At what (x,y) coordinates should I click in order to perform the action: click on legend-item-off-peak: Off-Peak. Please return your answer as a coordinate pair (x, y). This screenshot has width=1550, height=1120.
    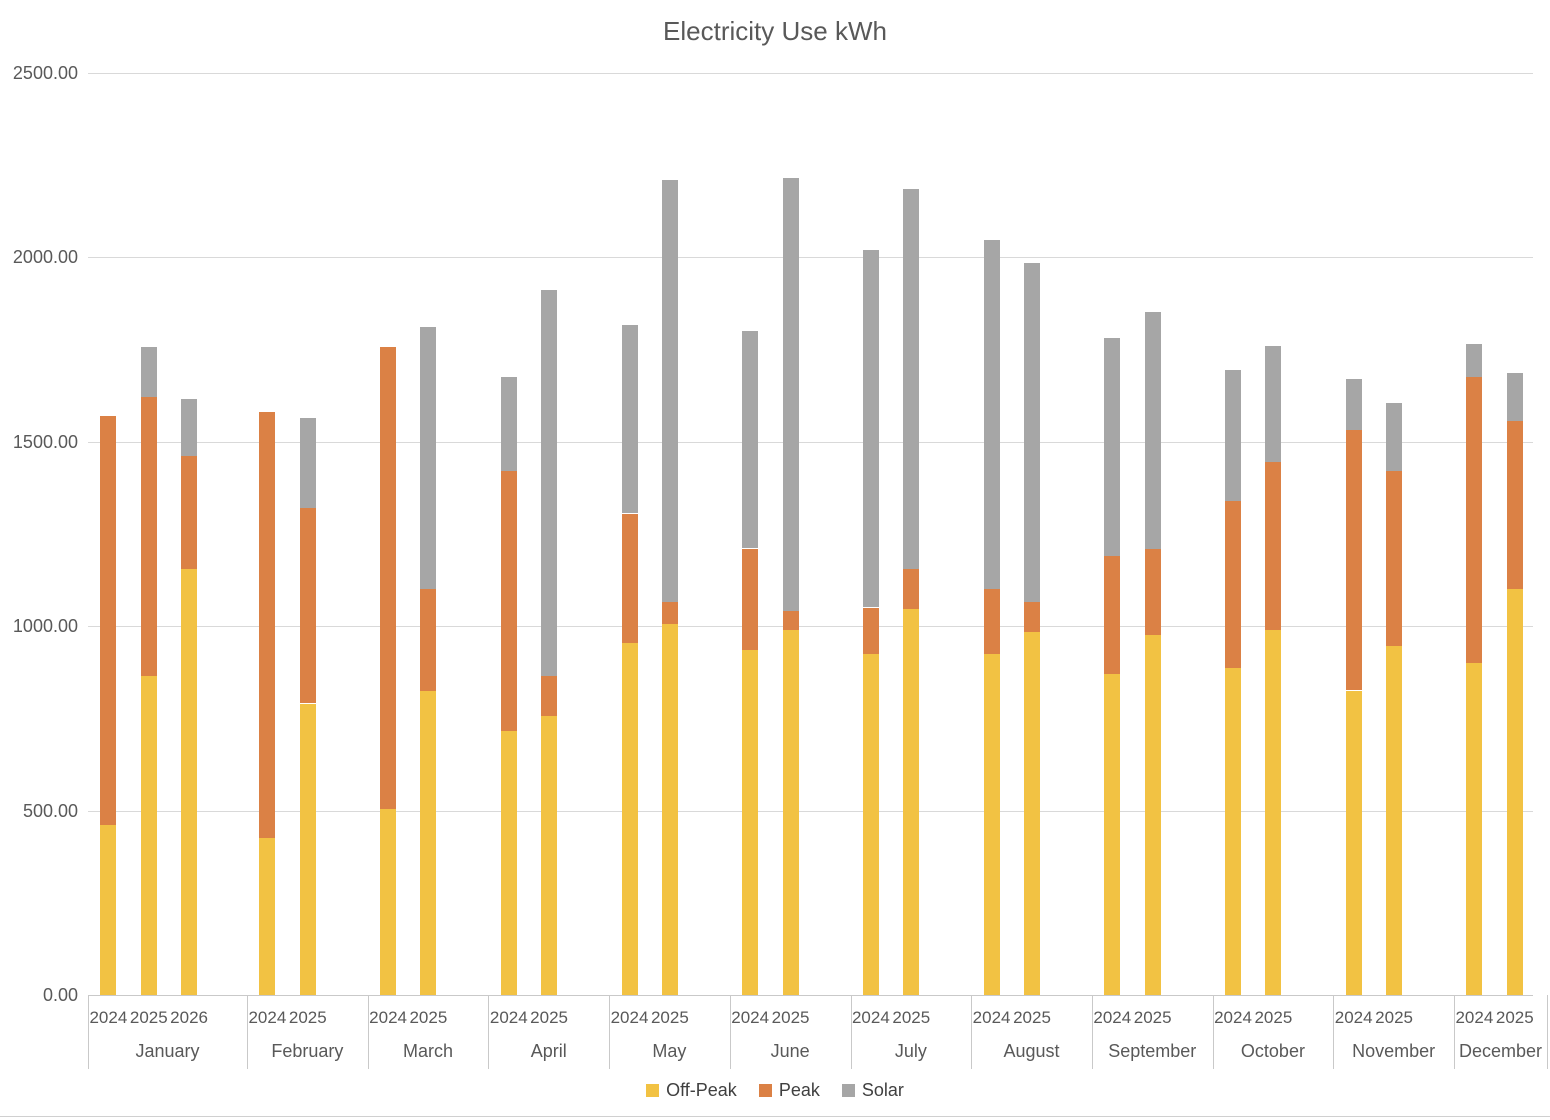
    Looking at the image, I should click on (691, 1090).